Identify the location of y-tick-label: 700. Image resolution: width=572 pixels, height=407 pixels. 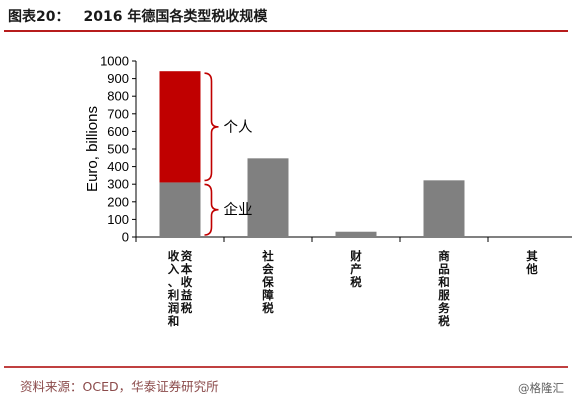
(118, 113).